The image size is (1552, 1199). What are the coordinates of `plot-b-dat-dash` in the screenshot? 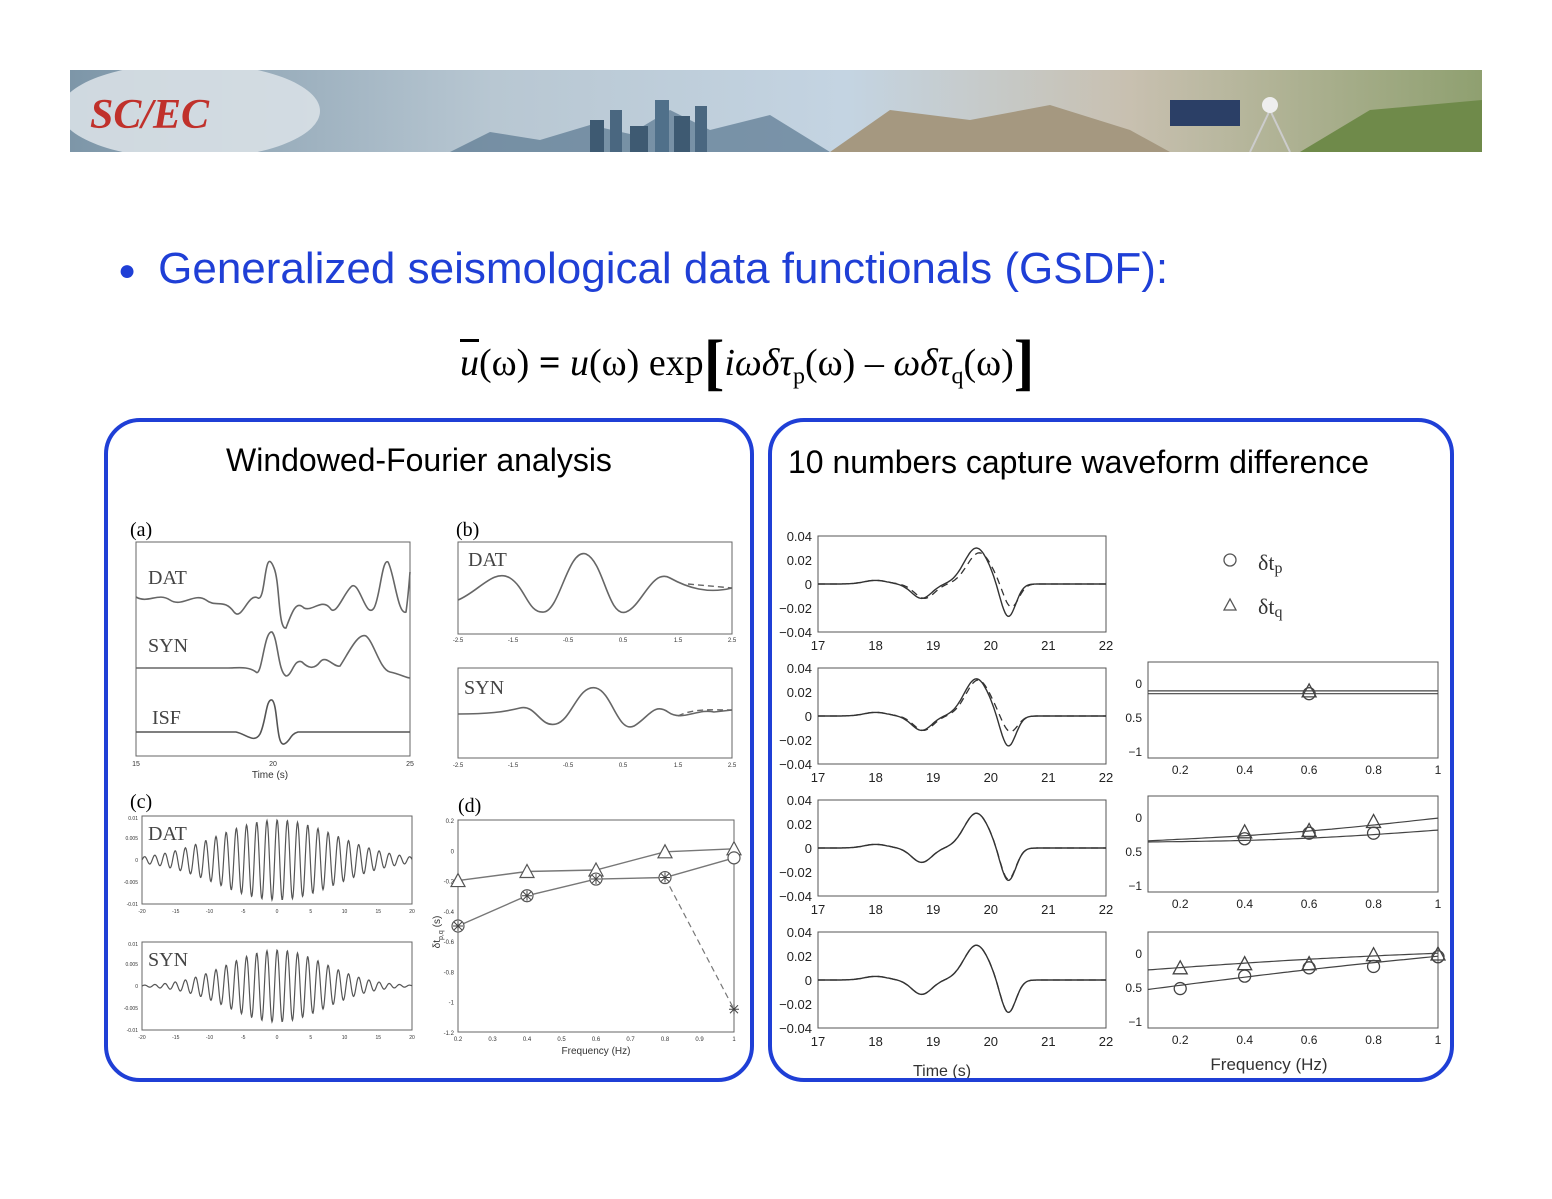 It's located at (710, 586).